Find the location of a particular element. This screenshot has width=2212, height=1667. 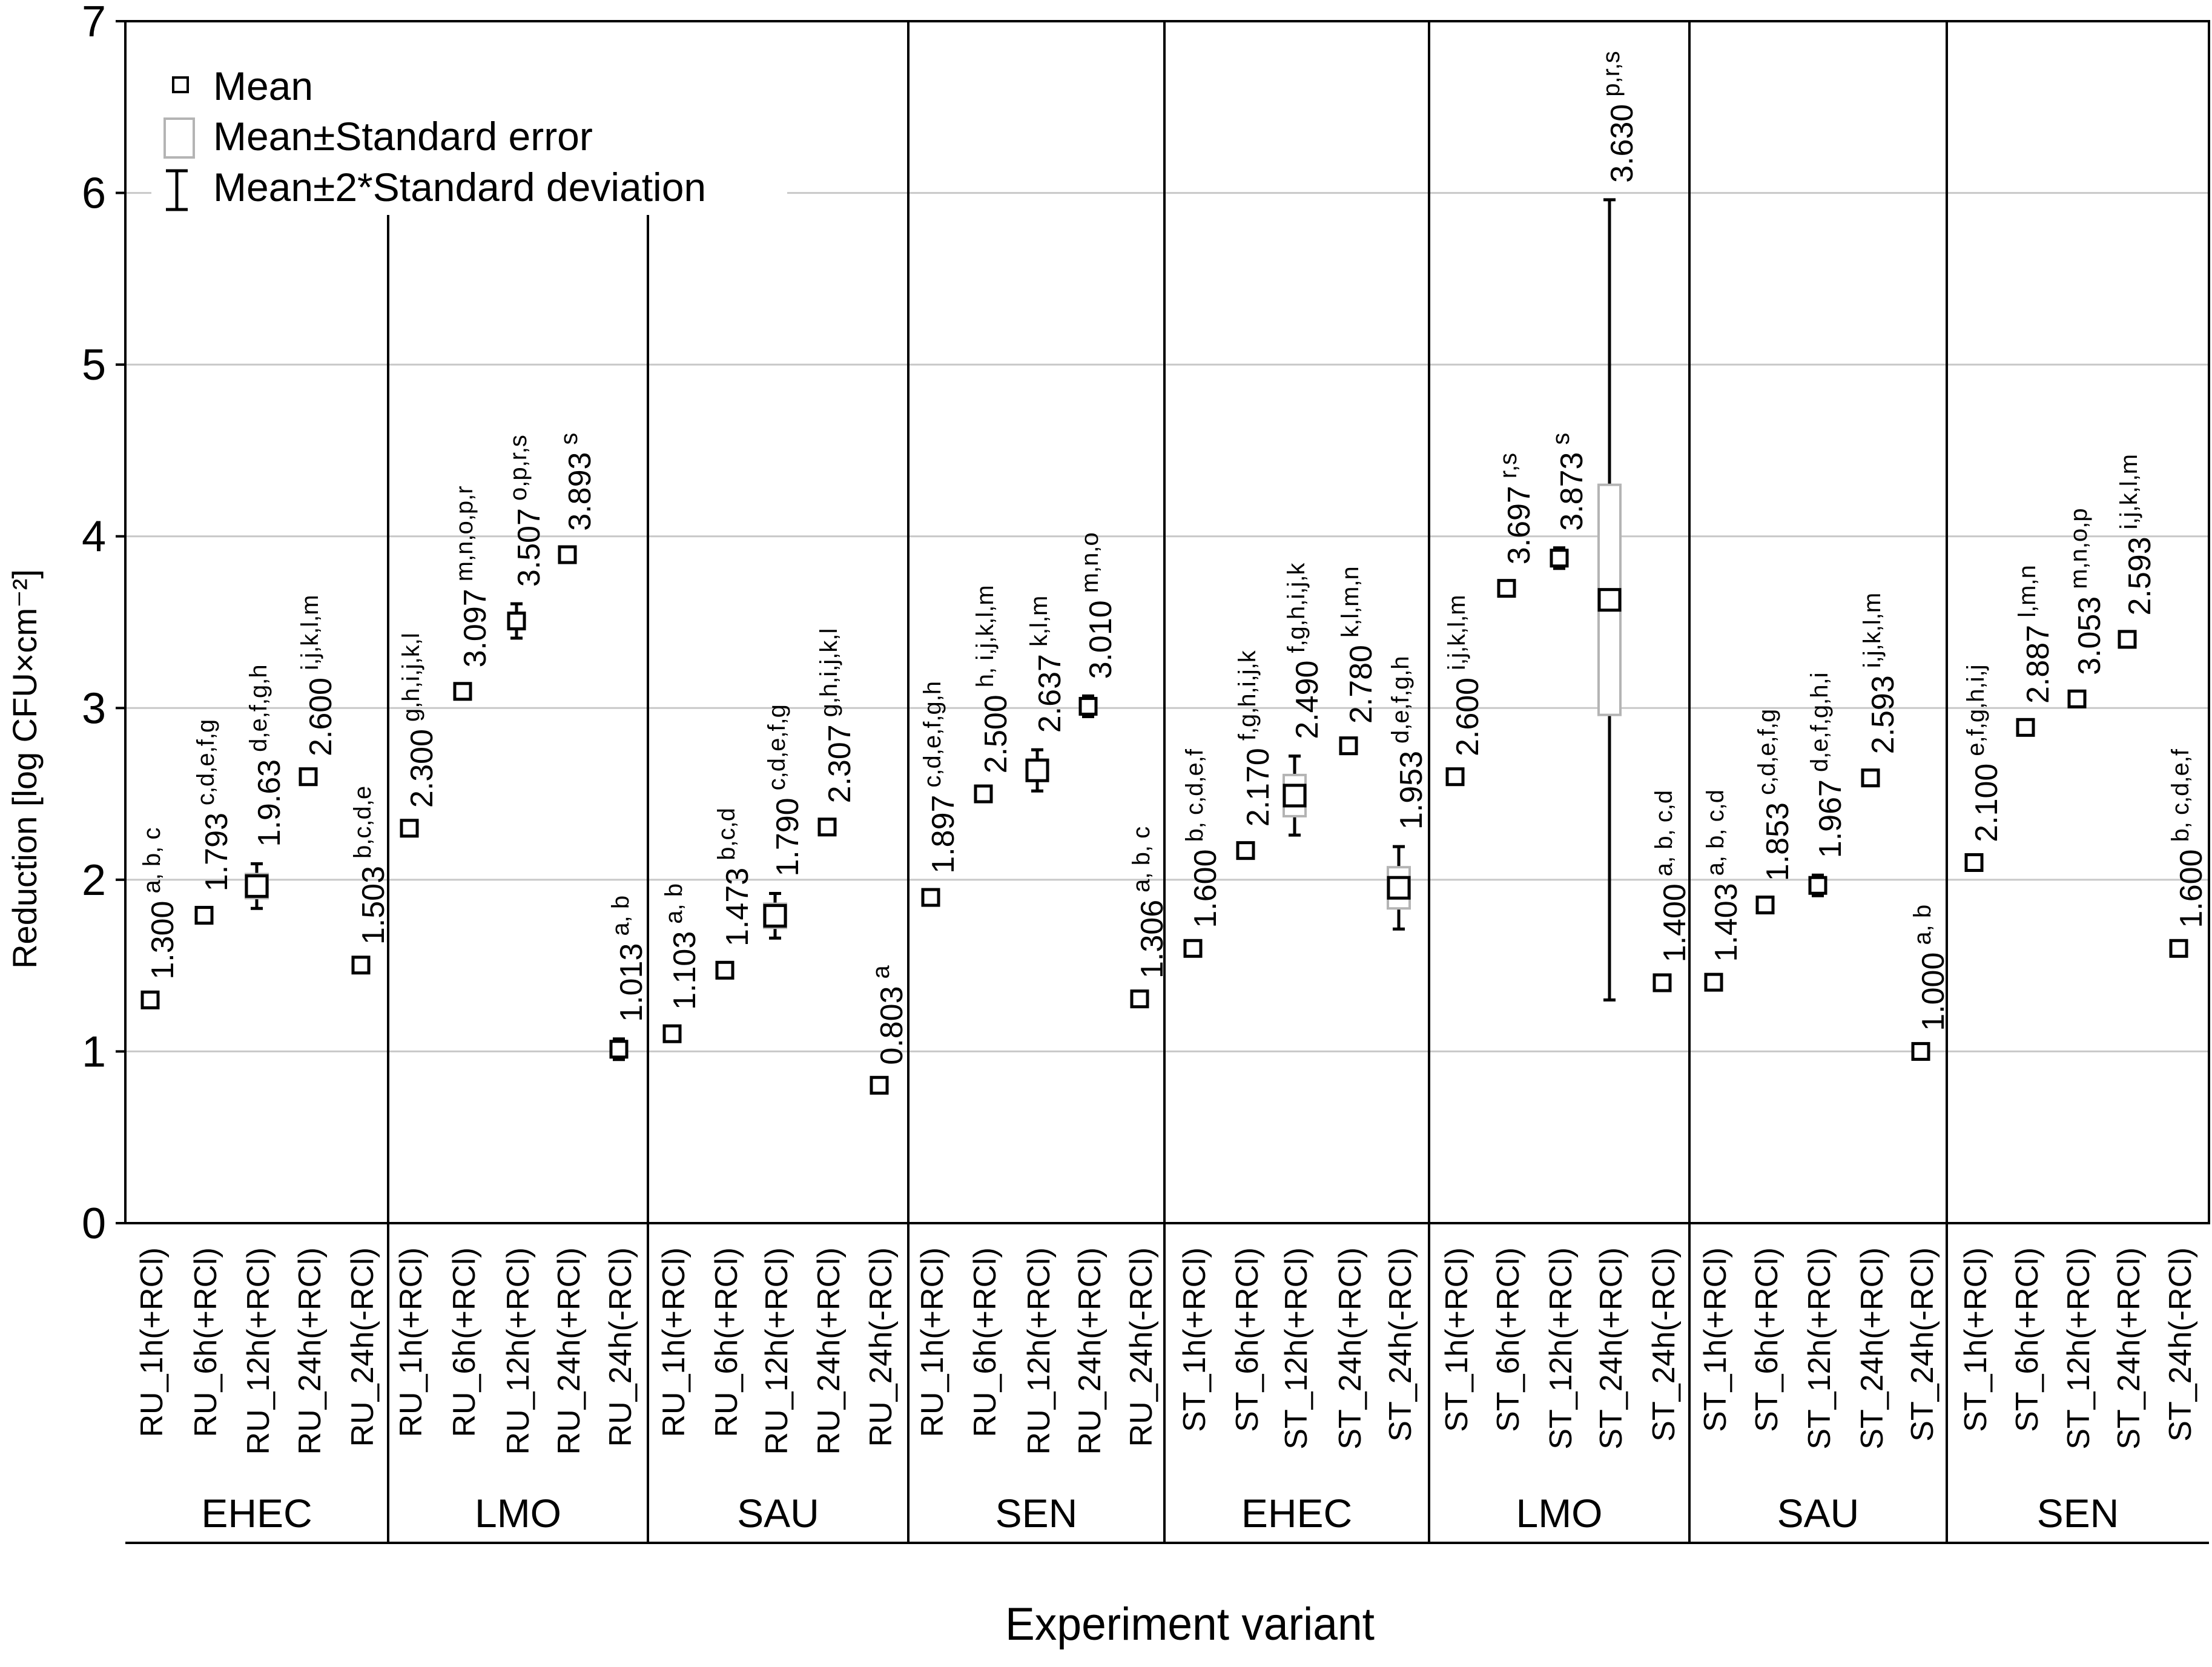

value-number: 2.170 is located at coordinates (1258, 787).